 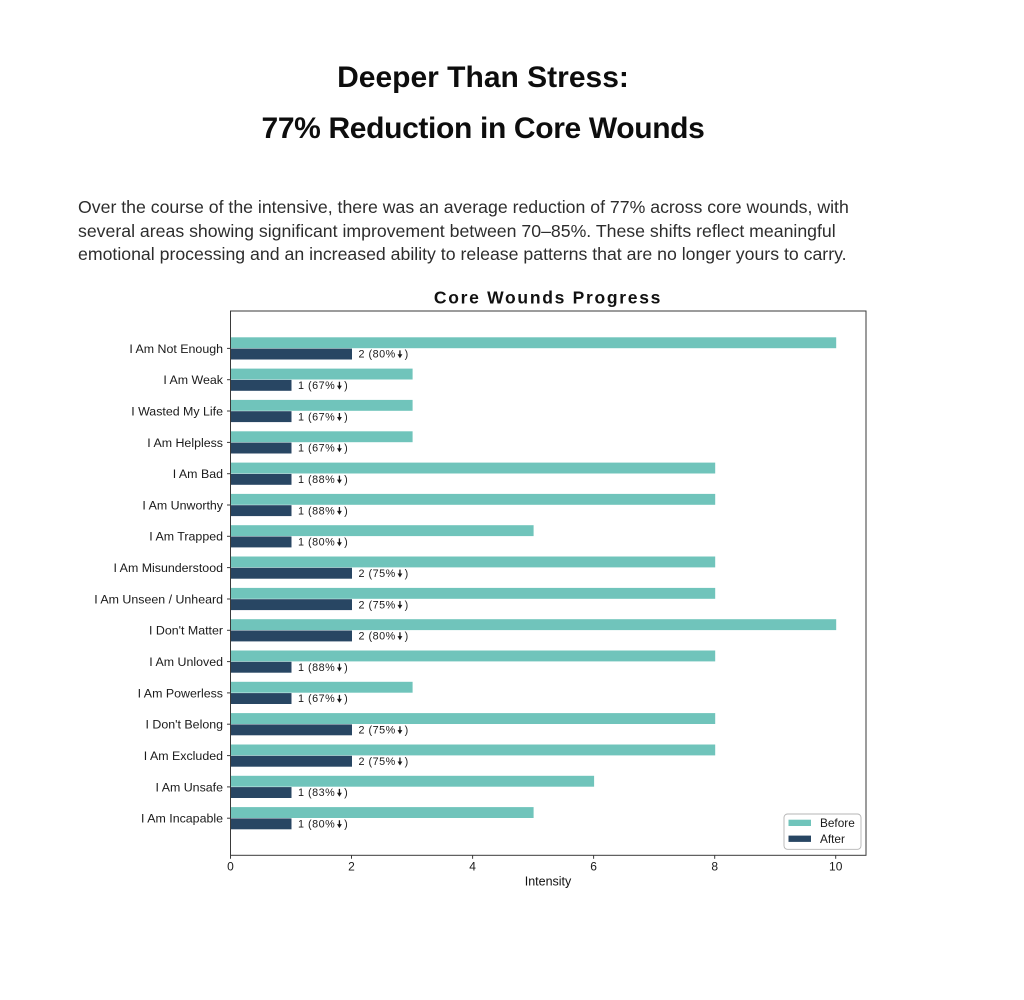 I want to click on svg-text: After, so click(x=832, y=839).